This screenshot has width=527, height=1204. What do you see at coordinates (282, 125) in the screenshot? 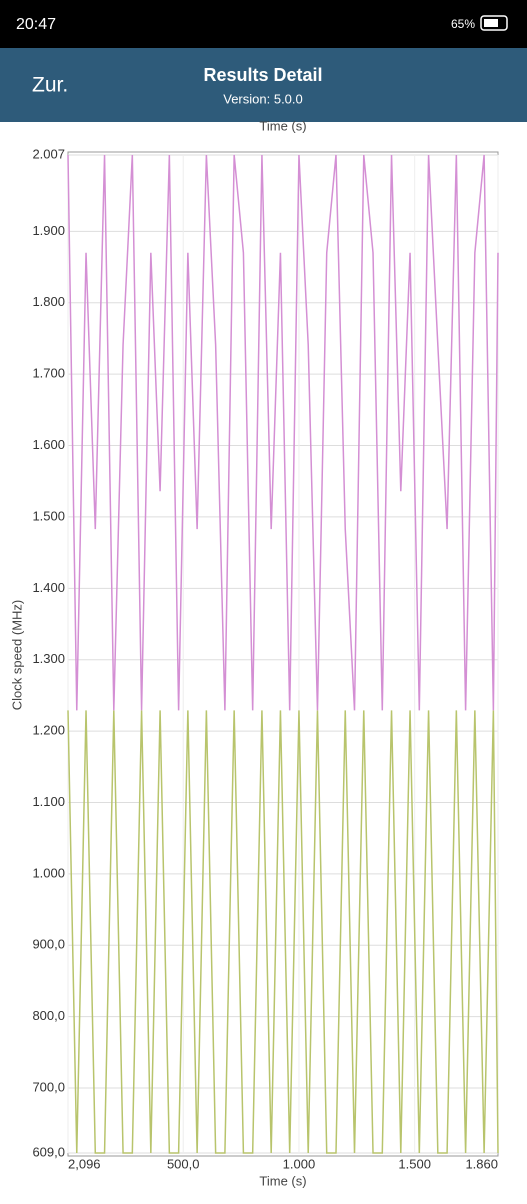
I see `top-caption: Time (s)` at bounding box center [282, 125].